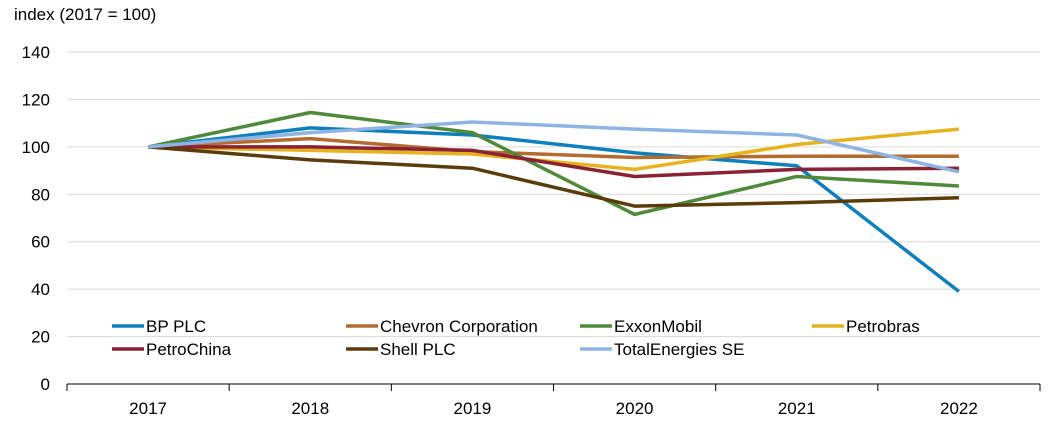 The image size is (1059, 431). What do you see at coordinates (797, 408) in the screenshot?
I see `x-tick-label: 2021` at bounding box center [797, 408].